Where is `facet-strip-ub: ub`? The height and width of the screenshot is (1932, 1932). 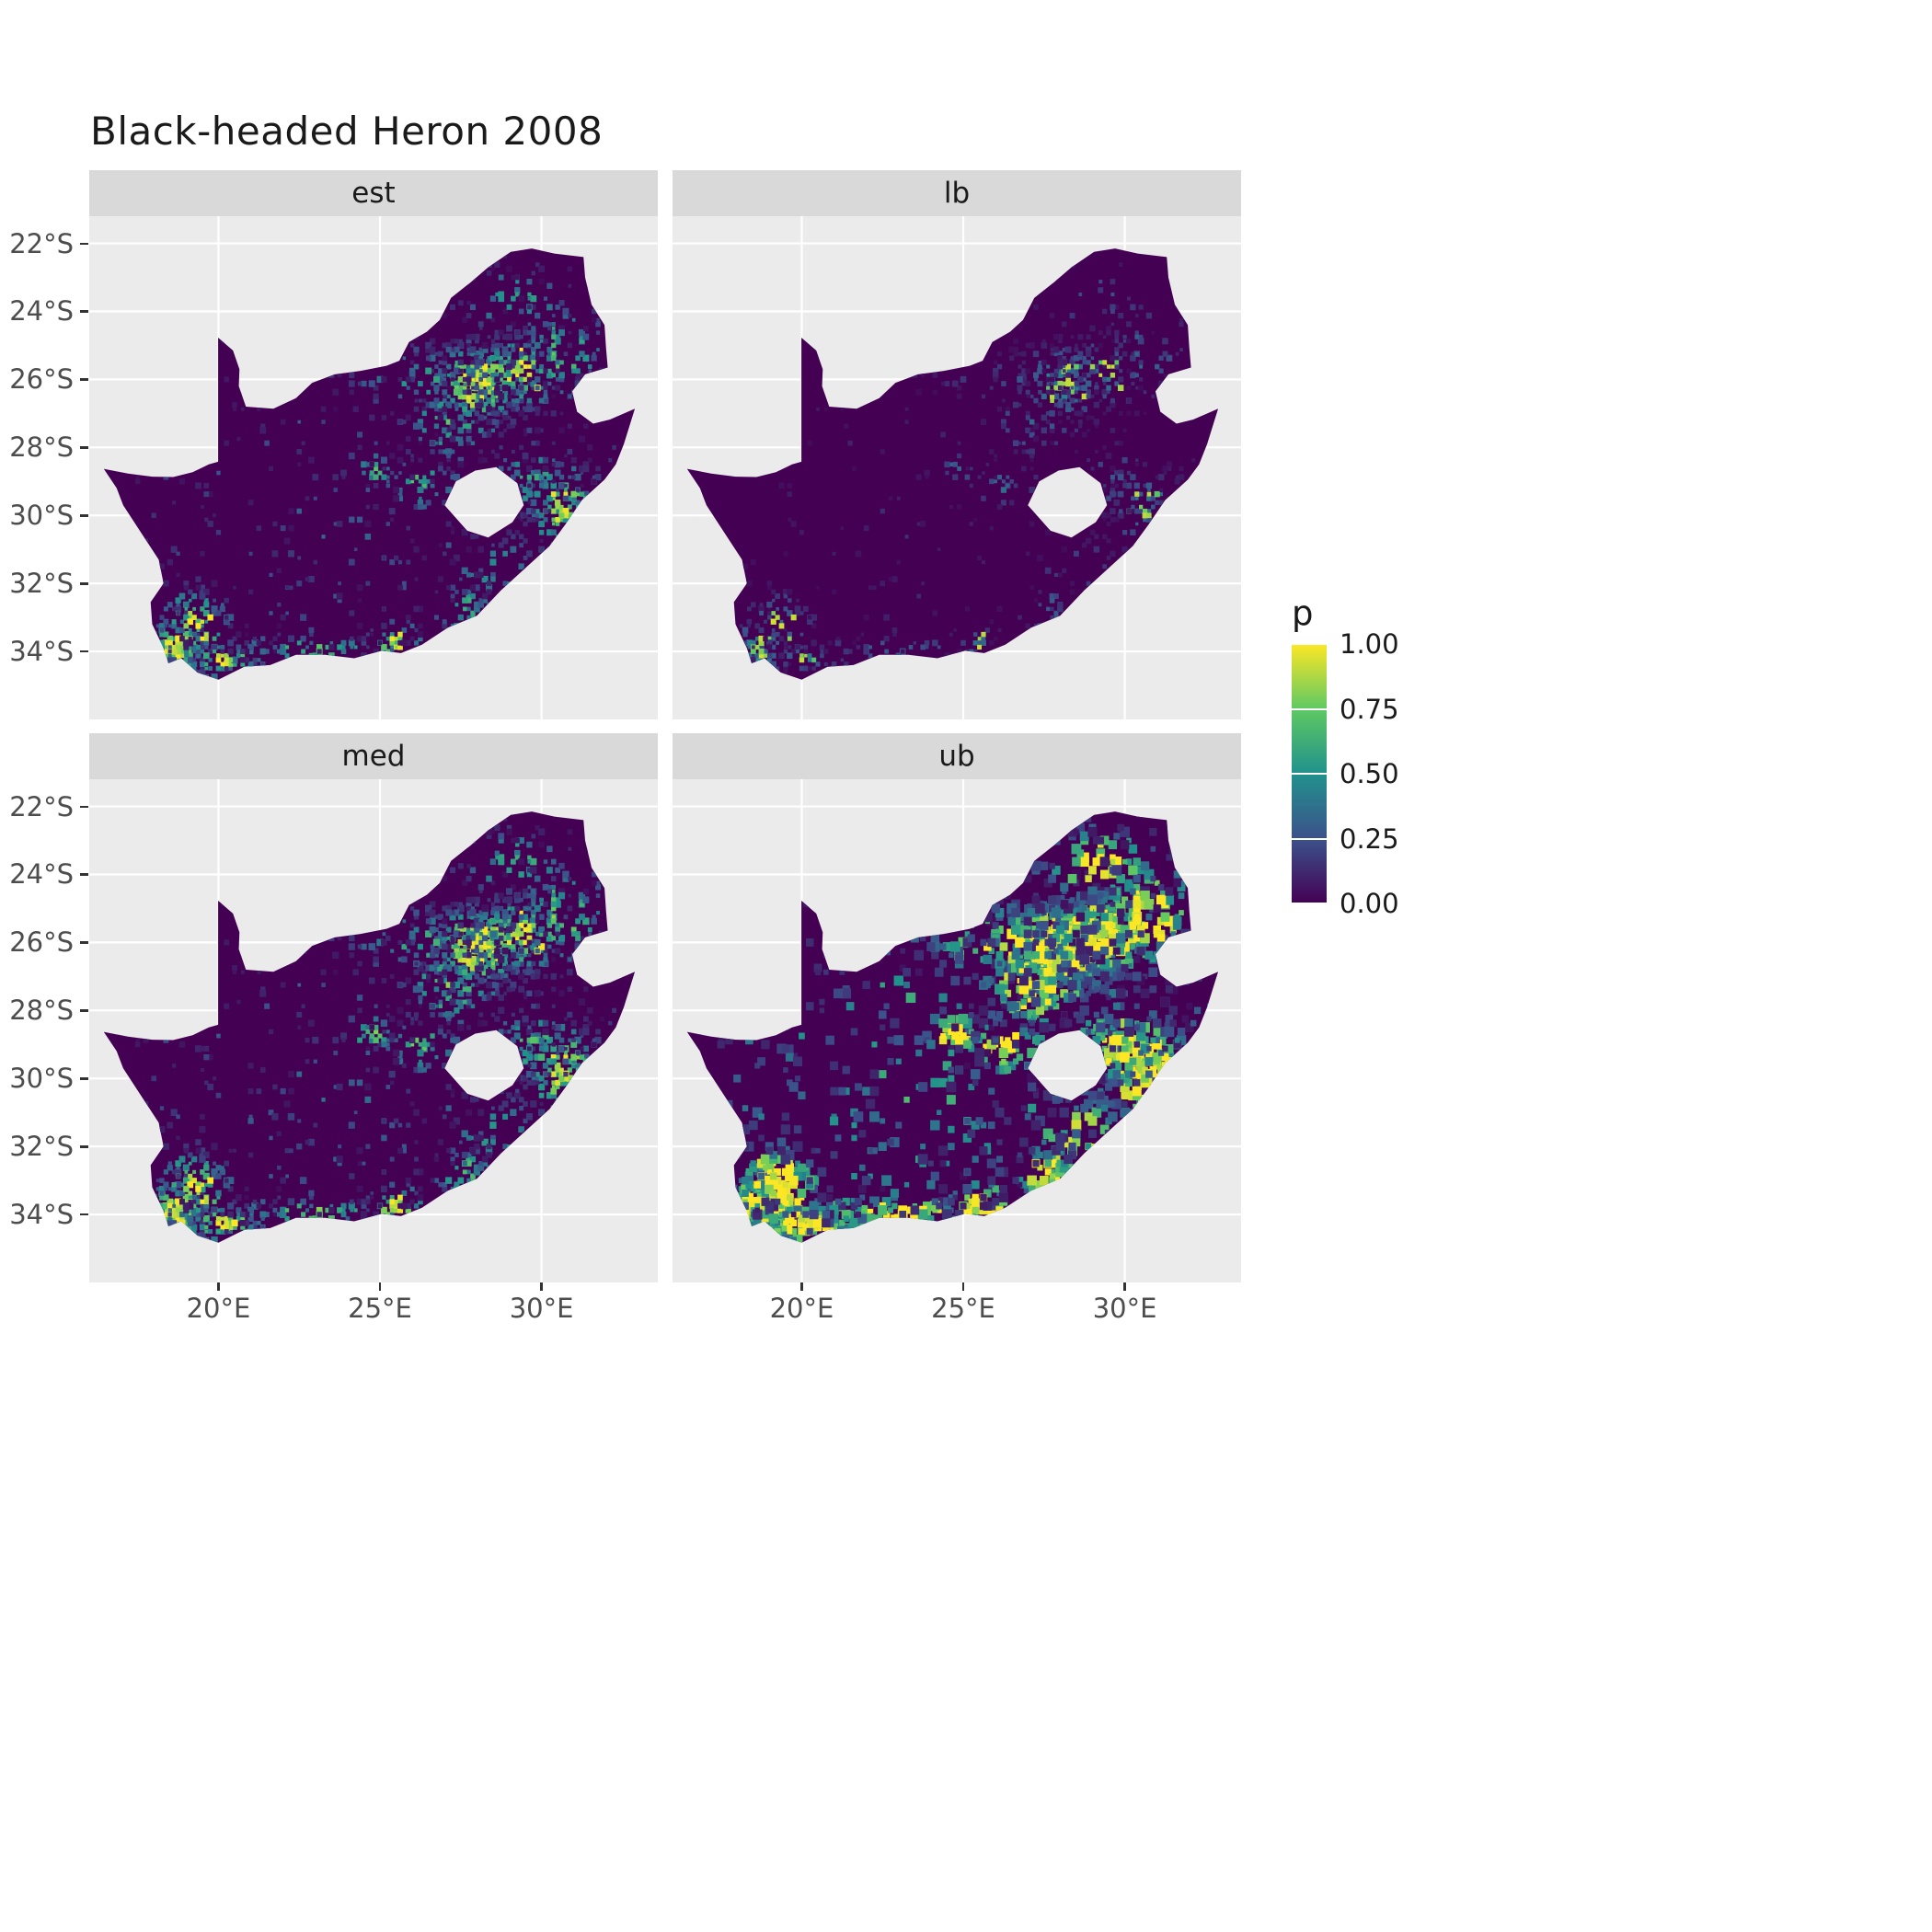
facet-strip-ub: ub is located at coordinates (957, 756).